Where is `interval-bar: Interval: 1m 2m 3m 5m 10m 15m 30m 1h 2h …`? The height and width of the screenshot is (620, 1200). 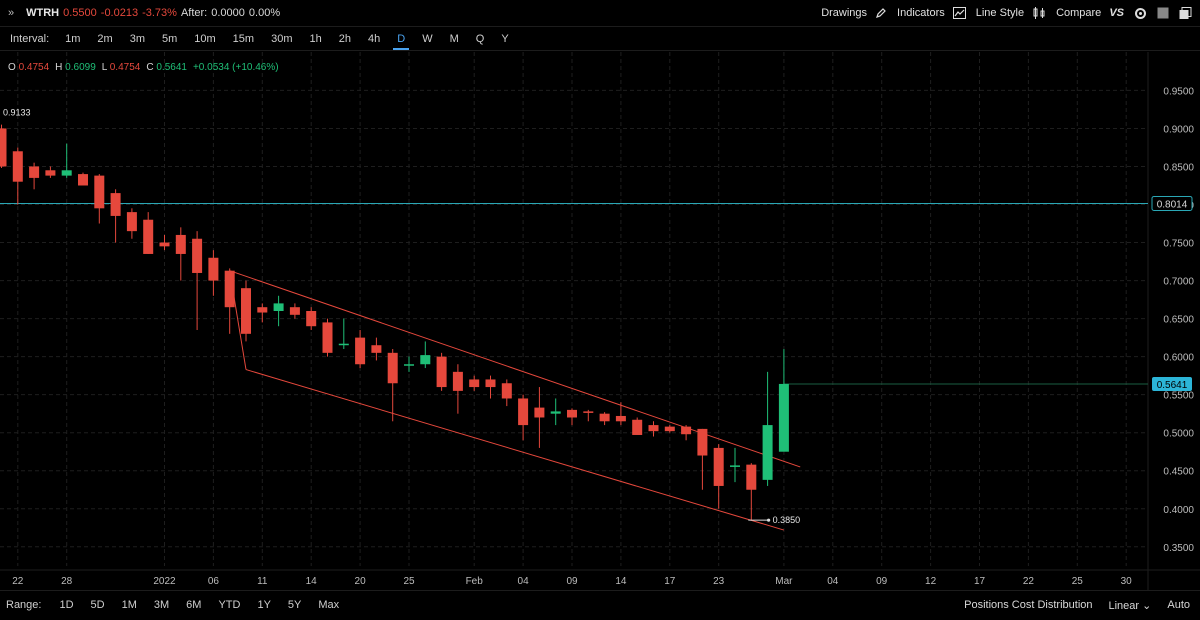
interval-bar: Interval: 1m 2m 3m 5m 10m 15m 30m 1h 2h … is located at coordinates (600, 39).